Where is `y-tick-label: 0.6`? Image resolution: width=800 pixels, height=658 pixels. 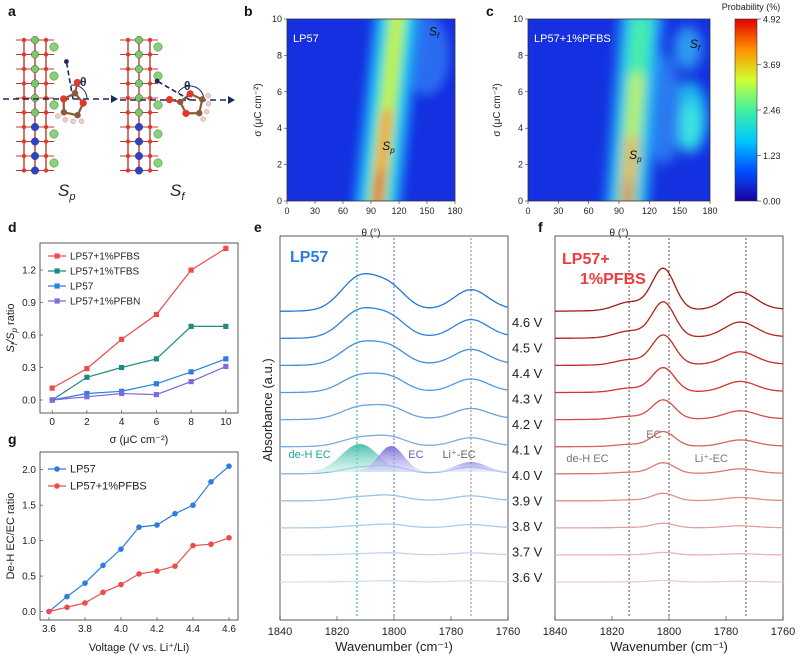
y-tick-label: 0.6 is located at coordinates (29, 336).